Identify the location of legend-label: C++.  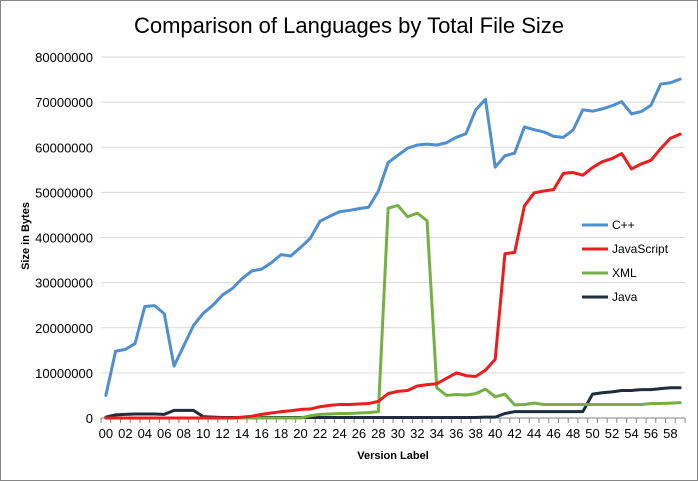
(623, 225).